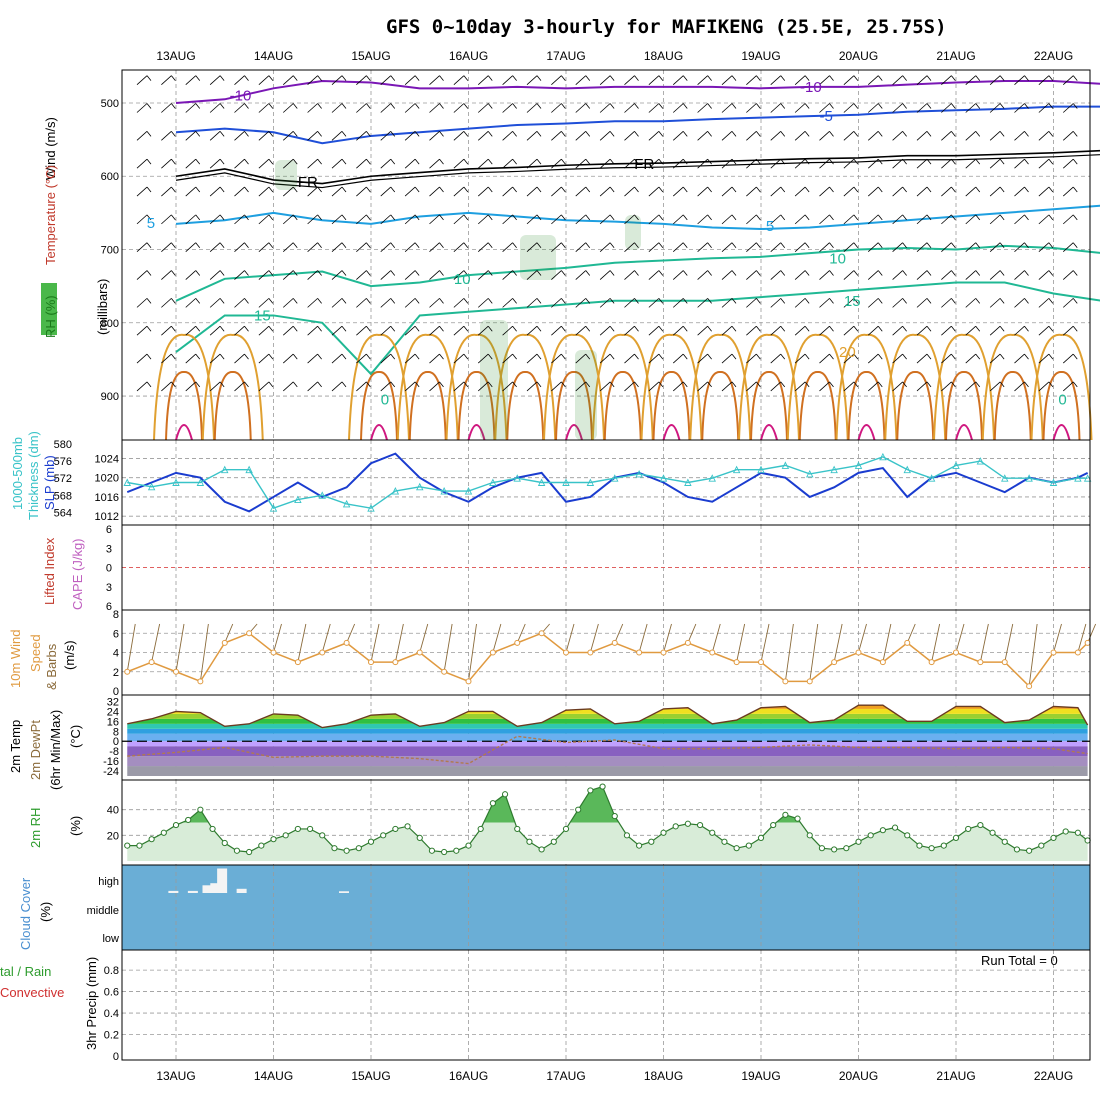  What do you see at coordinates (63, 496) in the screenshot?
I see `thickness-tick-label: 568` at bounding box center [63, 496].